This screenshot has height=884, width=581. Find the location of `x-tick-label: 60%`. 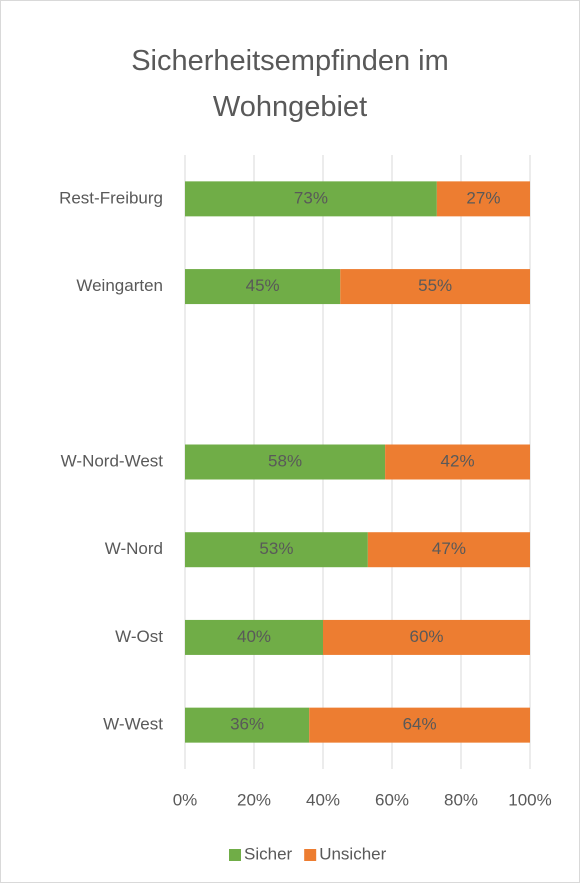

x-tick-label: 60% is located at coordinates (392, 799).